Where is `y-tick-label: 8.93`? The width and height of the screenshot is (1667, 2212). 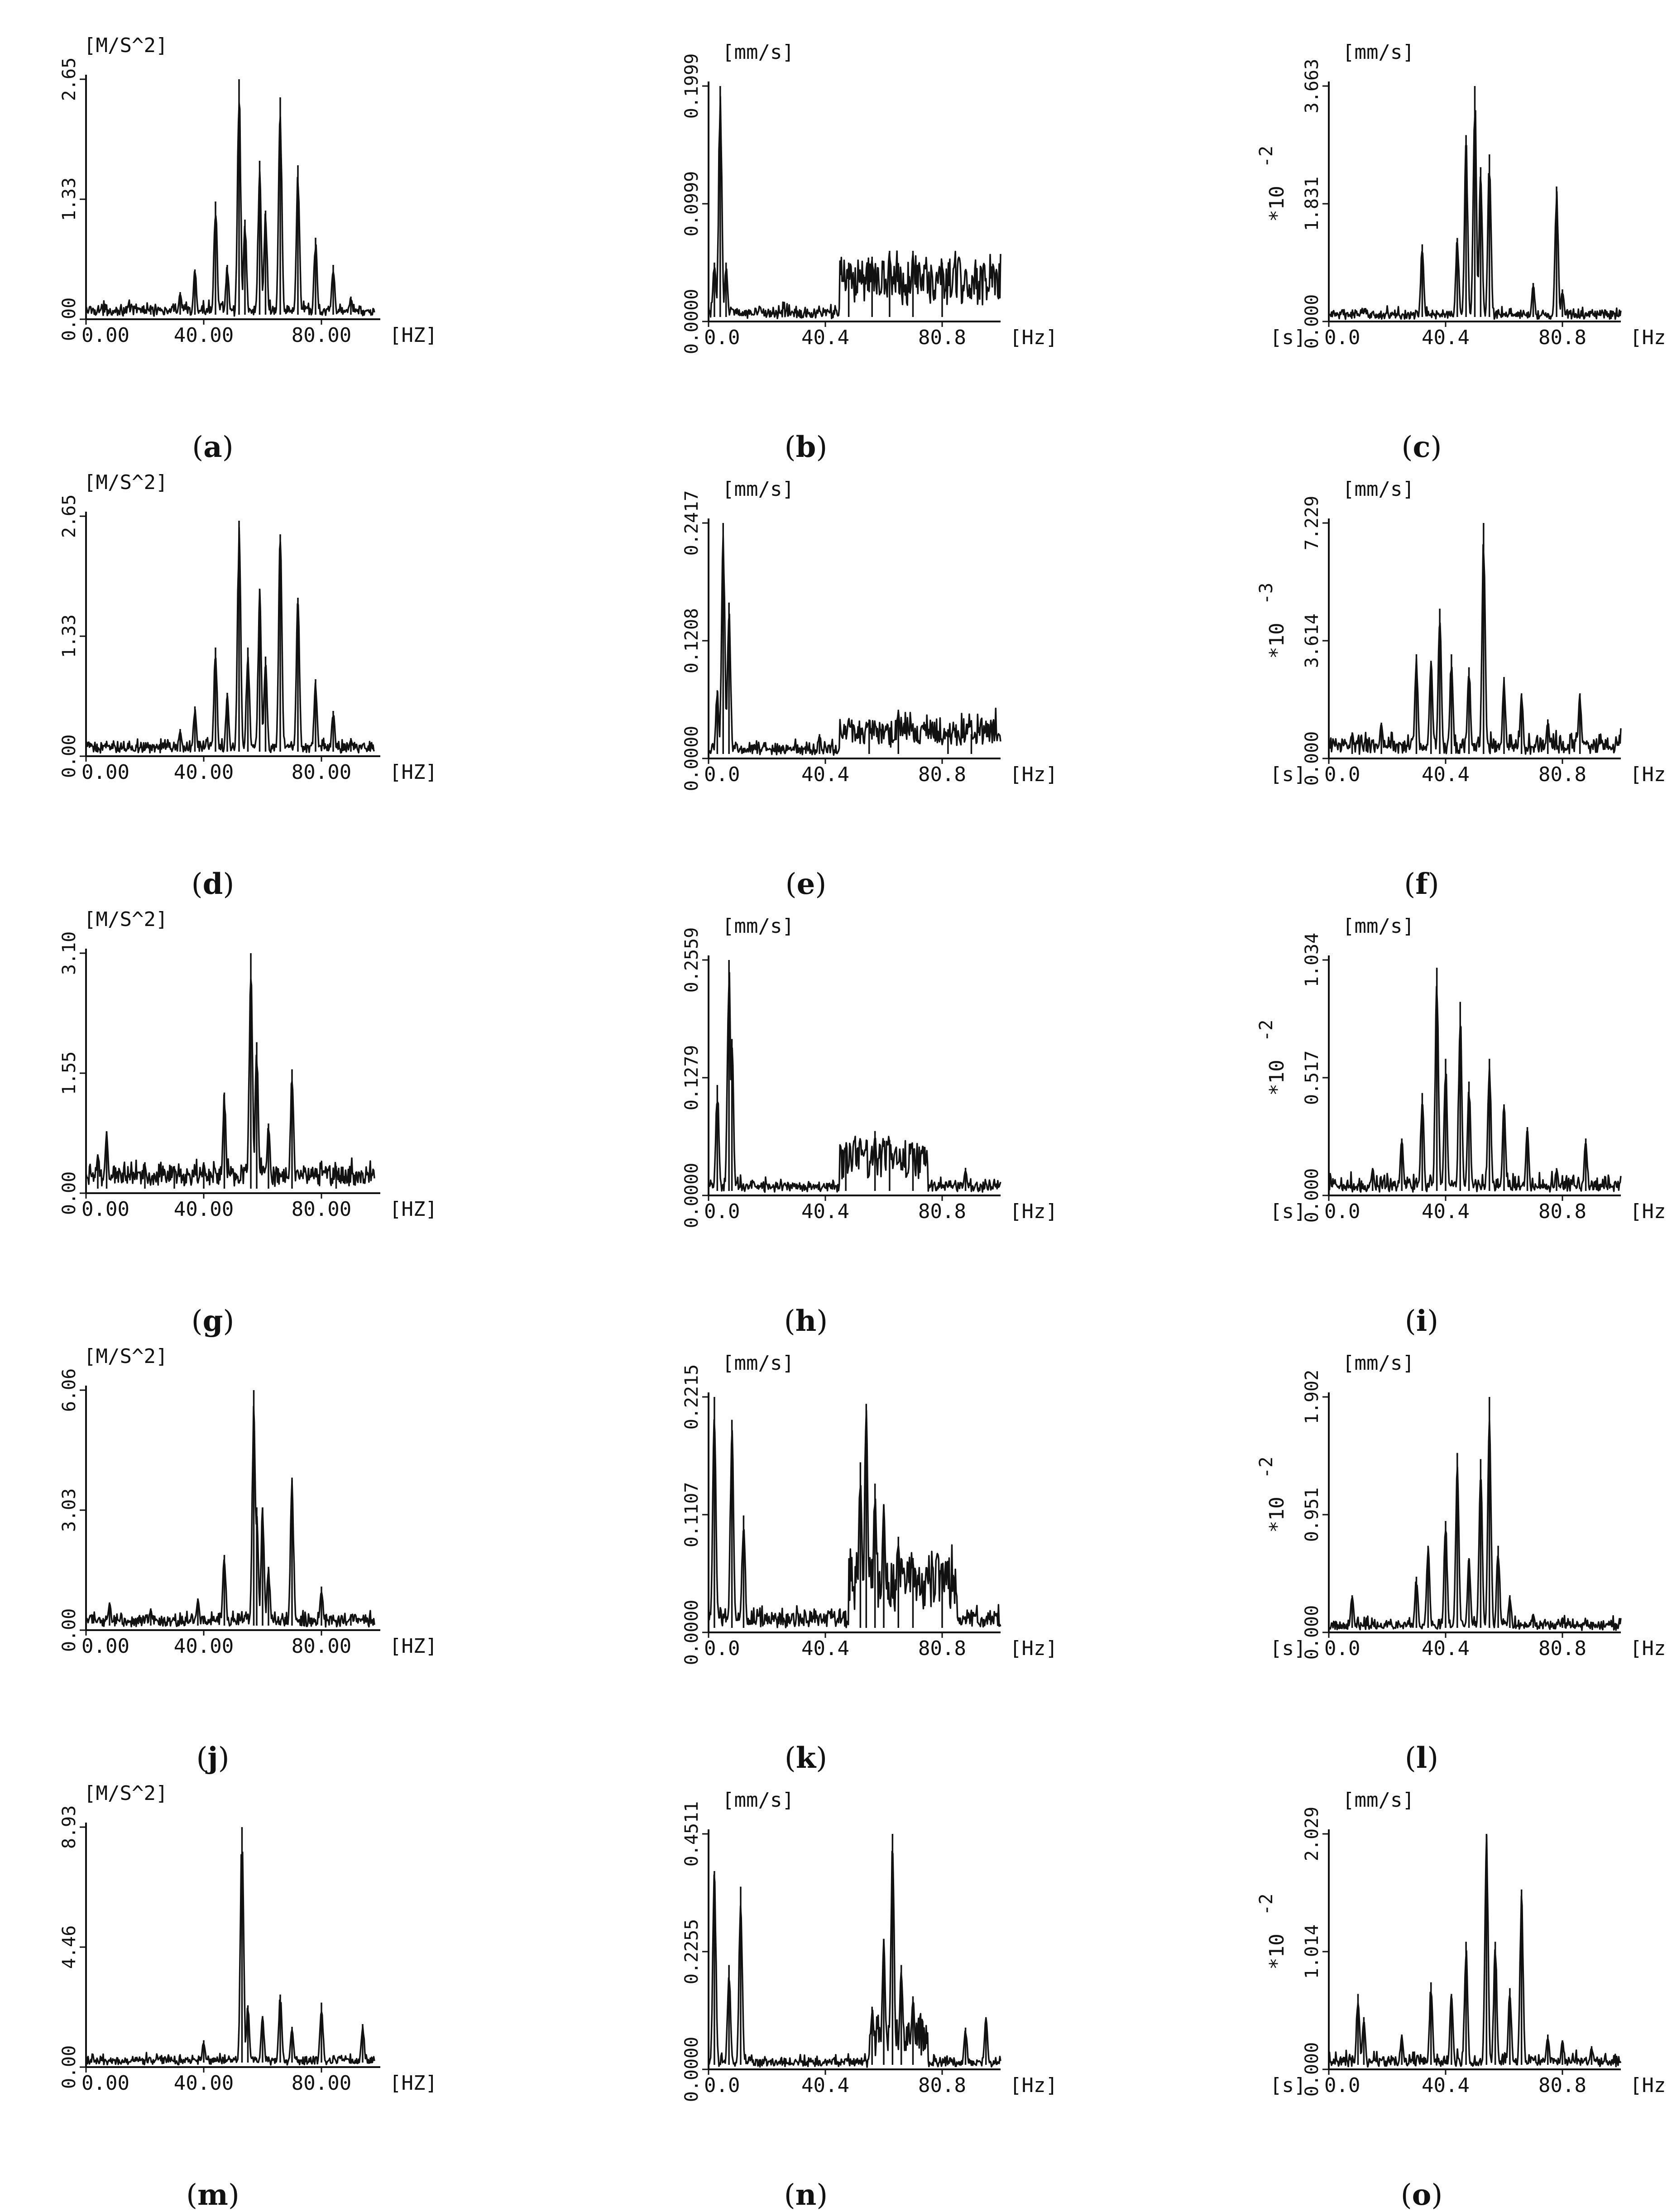 y-tick-label: 8.93 is located at coordinates (69, 1827).